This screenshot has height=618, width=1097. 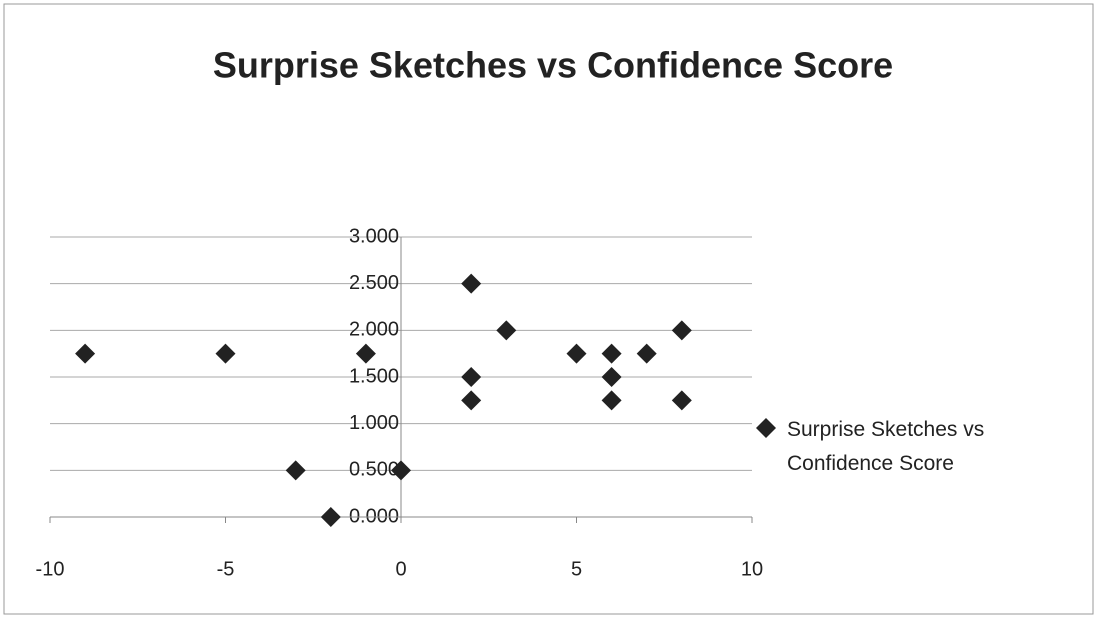 I want to click on y-tick-label: 0.500, so click(x=374, y=470).